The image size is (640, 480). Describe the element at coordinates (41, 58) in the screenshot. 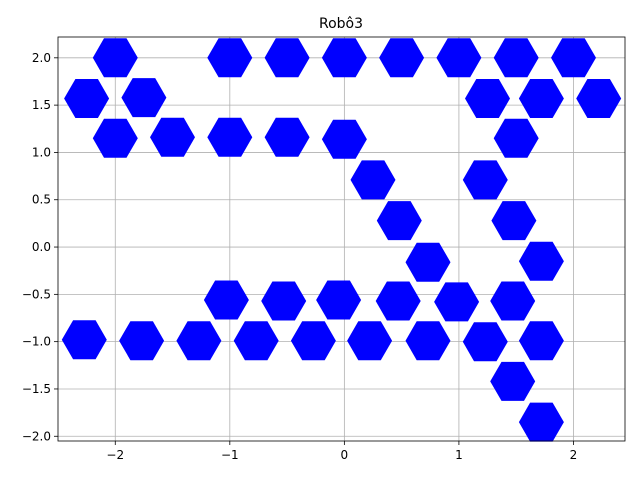

I see `y-tick-label: 2.0` at that location.